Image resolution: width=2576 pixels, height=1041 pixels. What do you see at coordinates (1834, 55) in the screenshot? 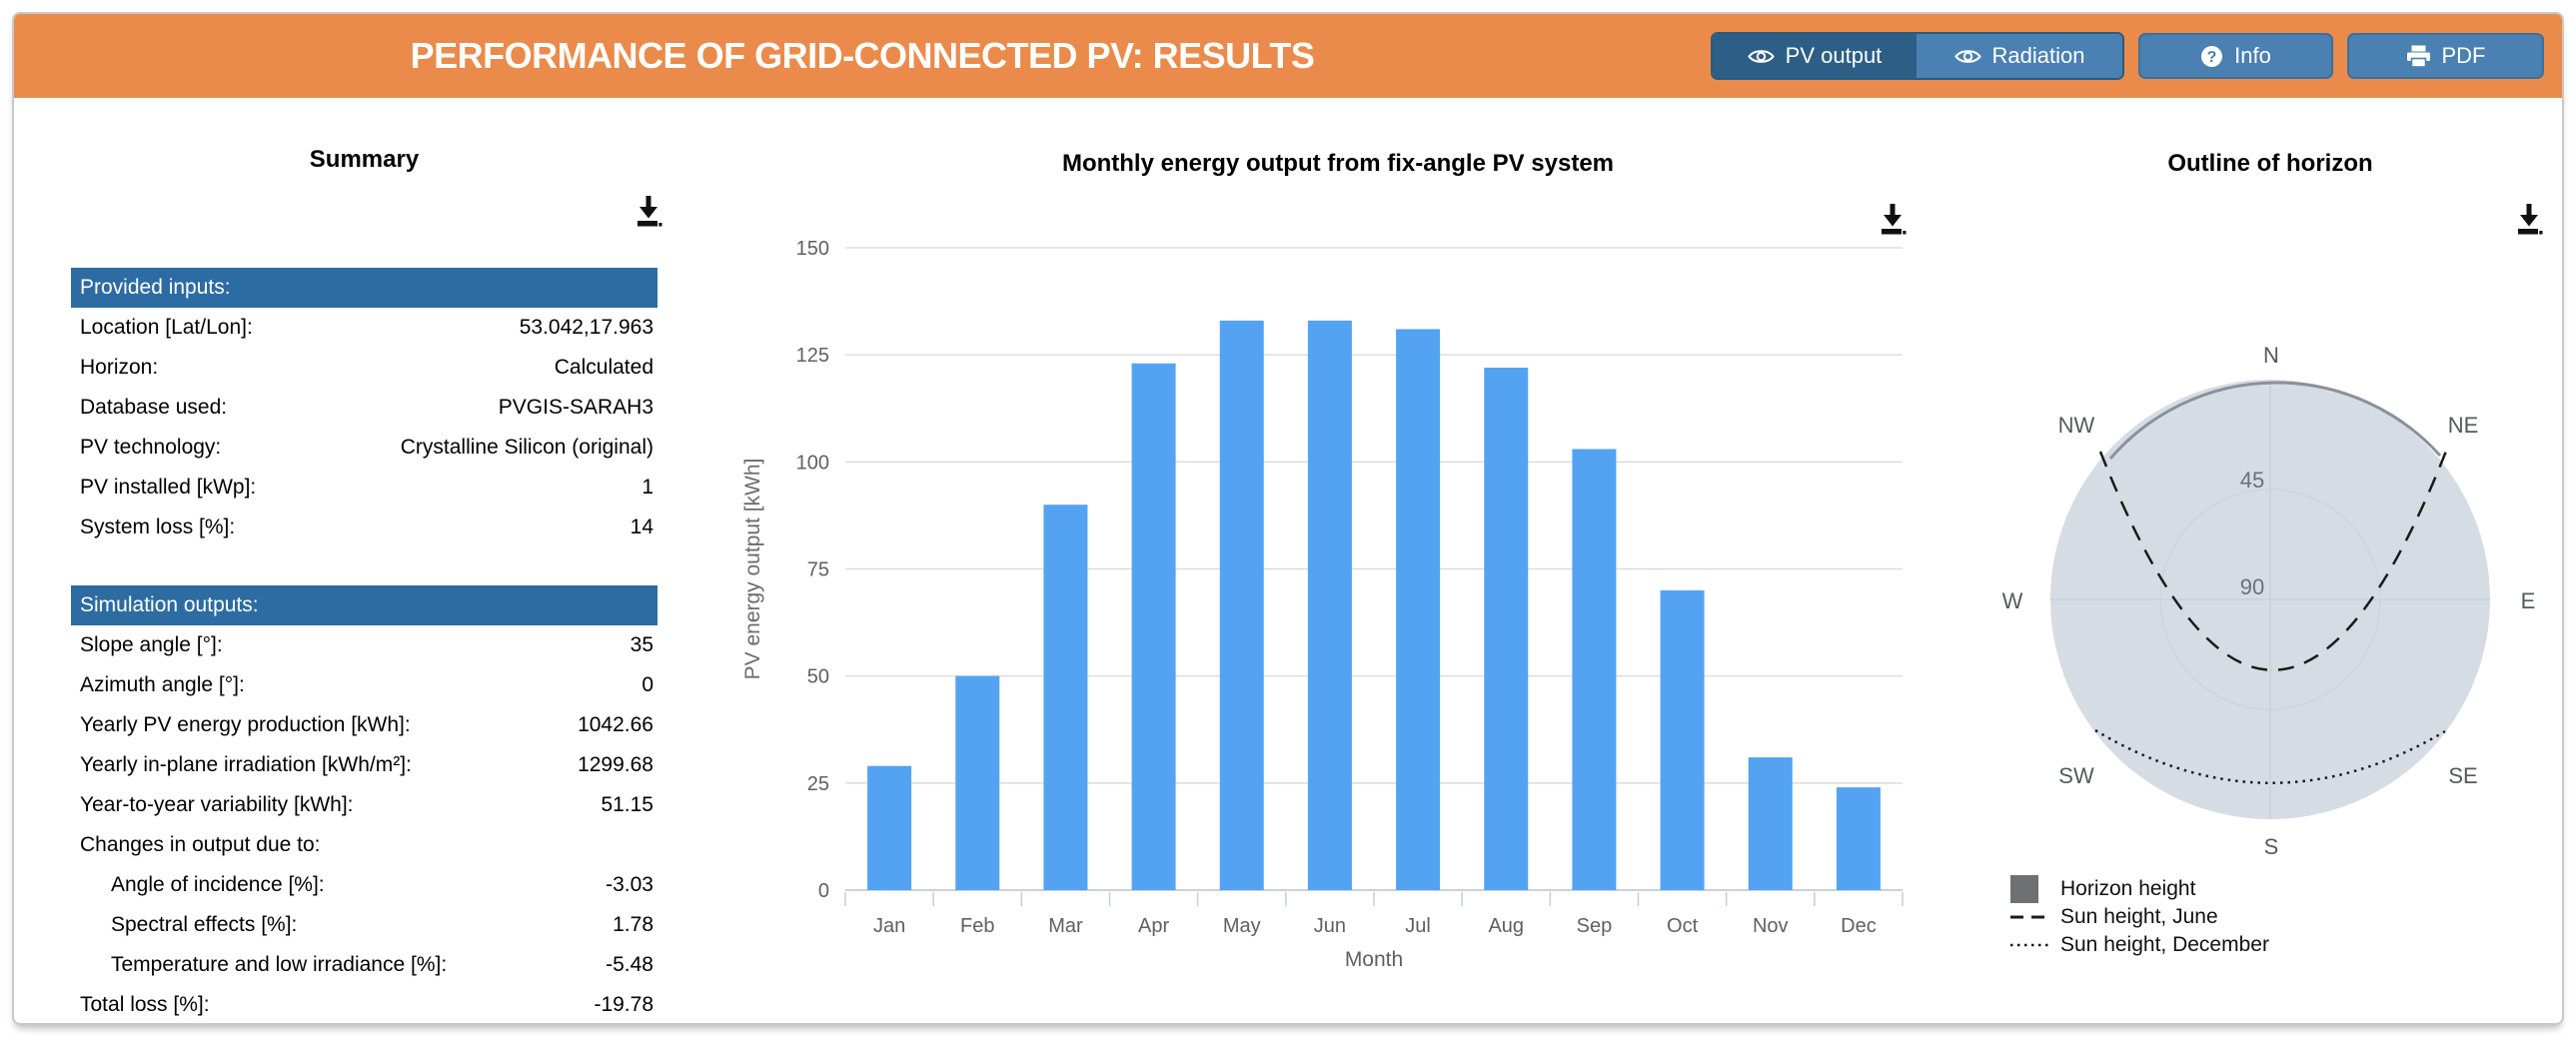
I see `button-label: PV output` at bounding box center [1834, 55].